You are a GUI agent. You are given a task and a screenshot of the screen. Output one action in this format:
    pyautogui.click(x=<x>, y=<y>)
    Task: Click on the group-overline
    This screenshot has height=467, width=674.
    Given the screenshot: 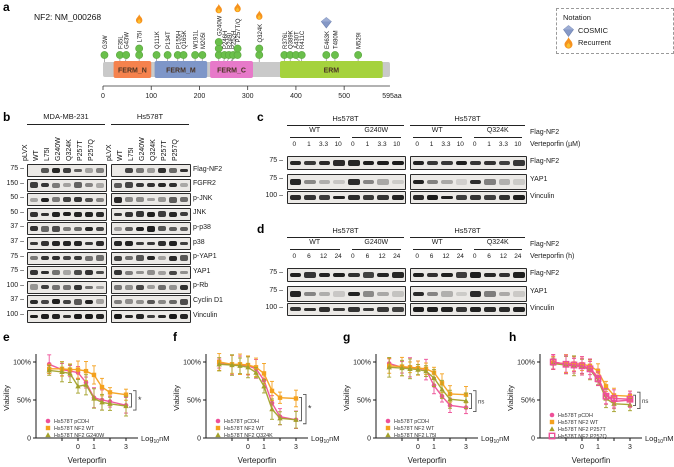 What is the action you would take?
    pyautogui.click(x=66, y=124)
    